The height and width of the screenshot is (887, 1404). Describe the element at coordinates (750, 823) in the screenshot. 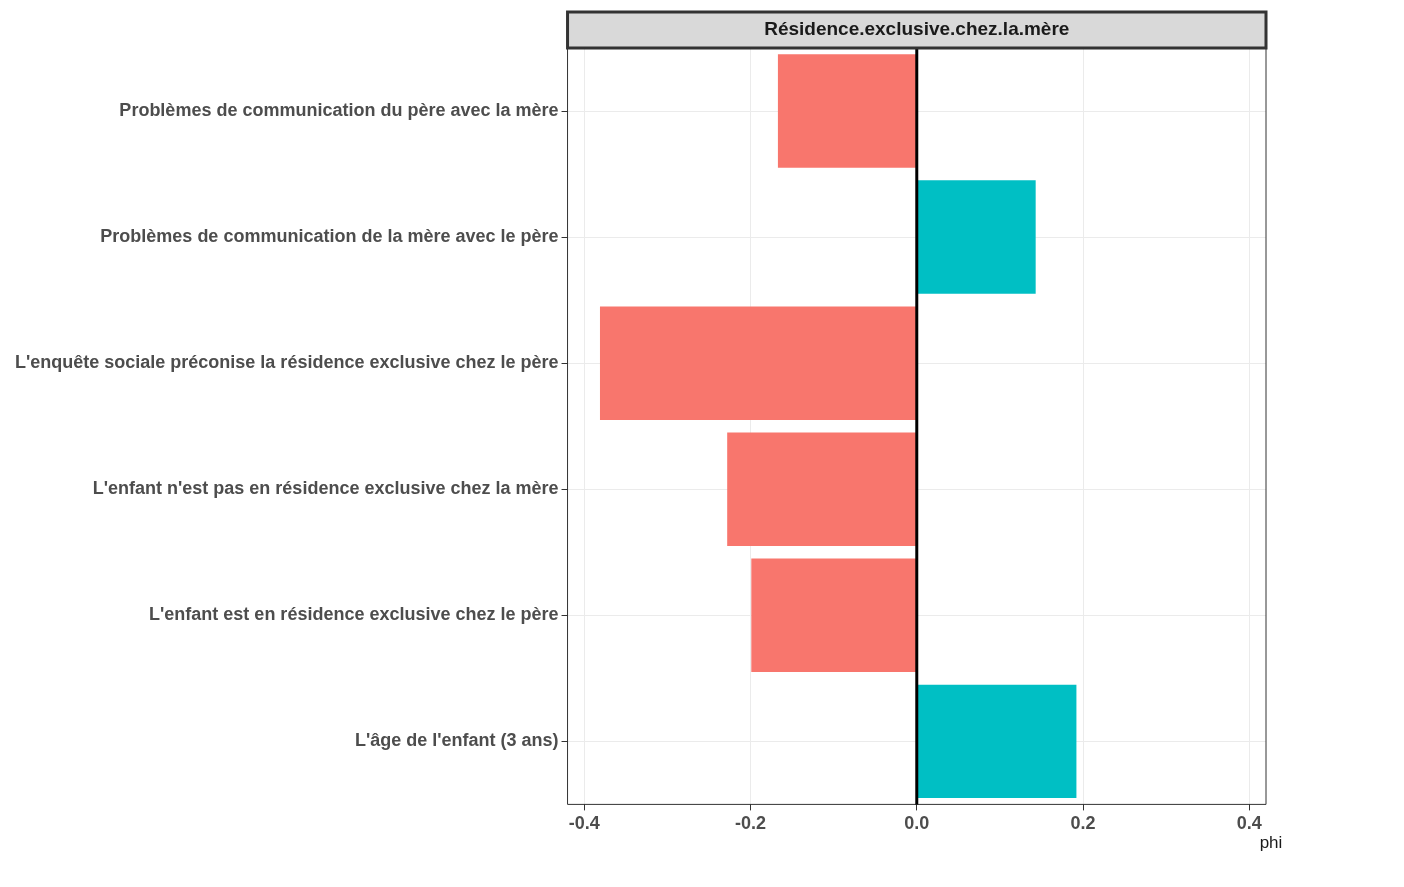

I see `x-tick-label: -0.2` at that location.